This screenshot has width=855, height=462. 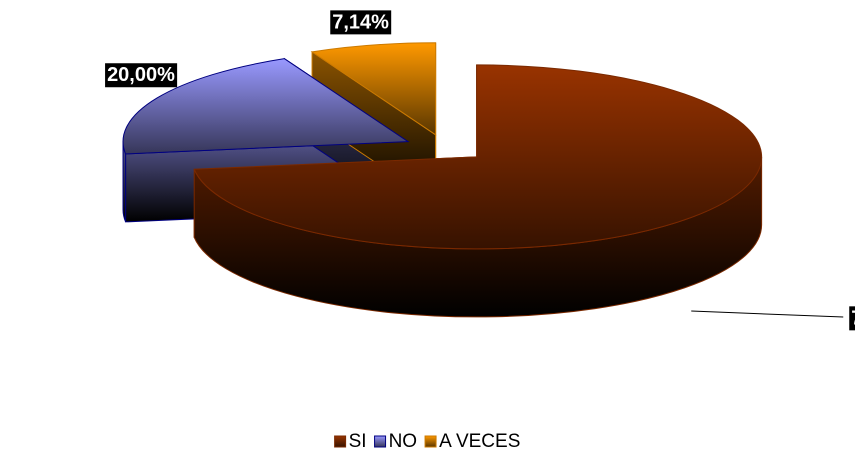 What do you see at coordinates (479, 441) in the screenshot?
I see `legend-label: A VECES` at bounding box center [479, 441].